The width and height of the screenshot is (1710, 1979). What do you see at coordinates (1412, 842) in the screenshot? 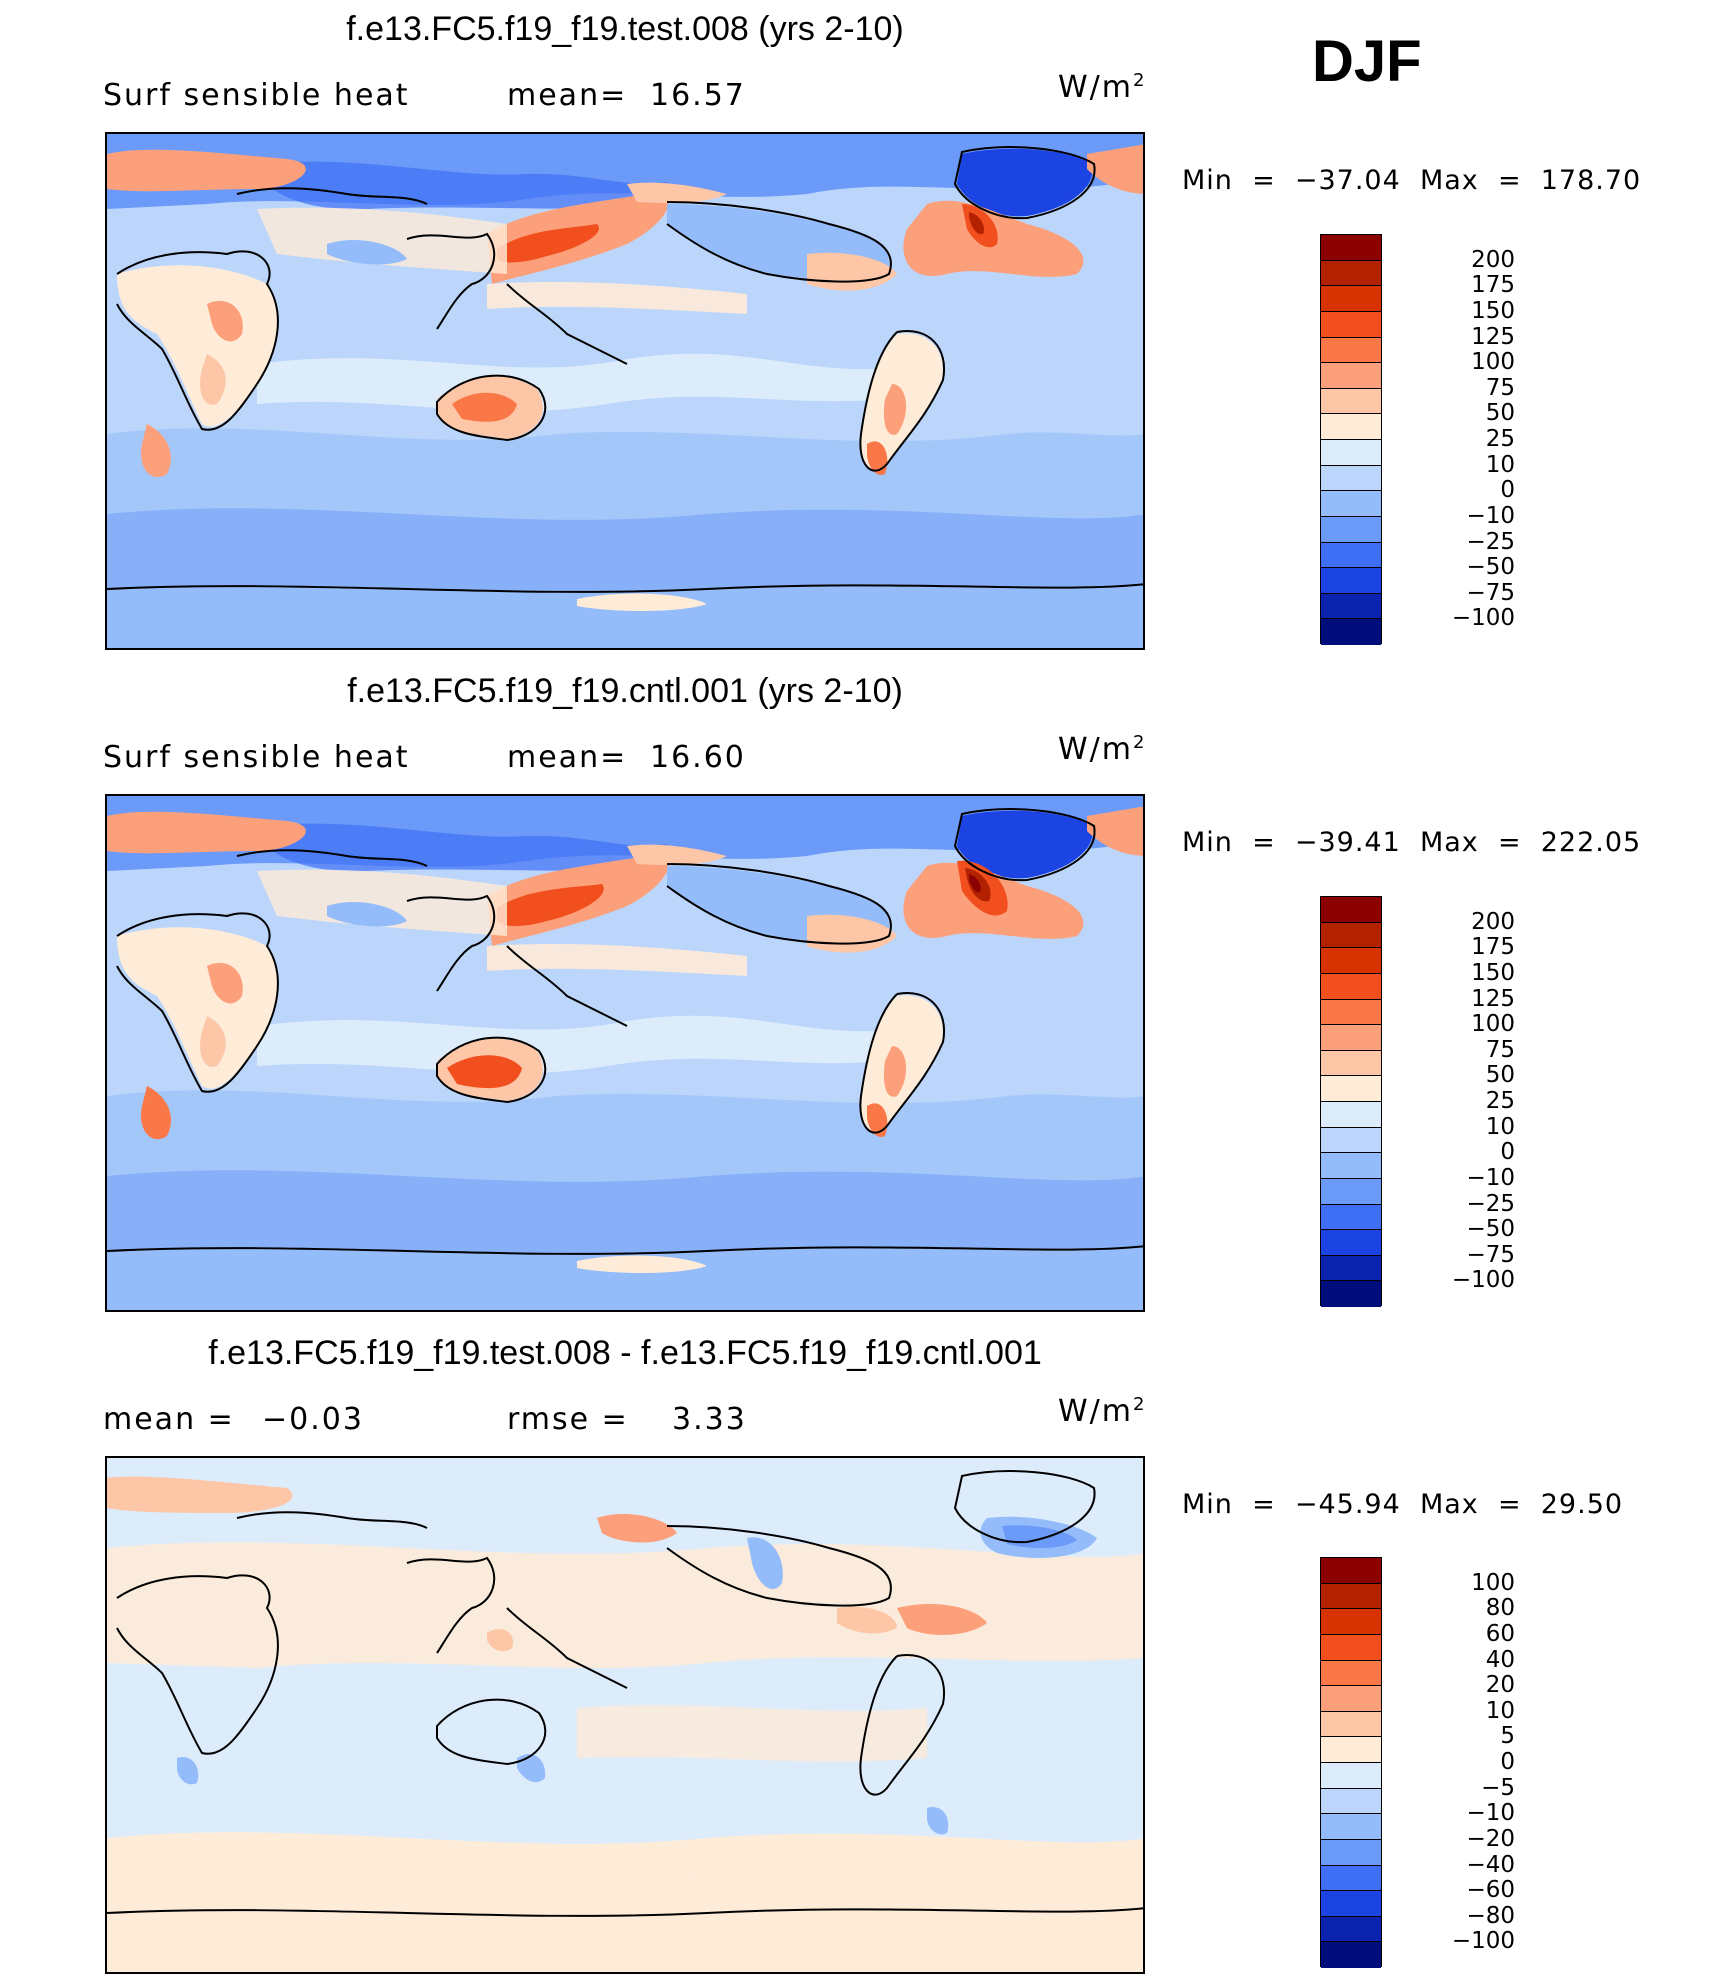
I see `panel-2-minmax: Min = −39.41 Max = 222.05` at bounding box center [1412, 842].